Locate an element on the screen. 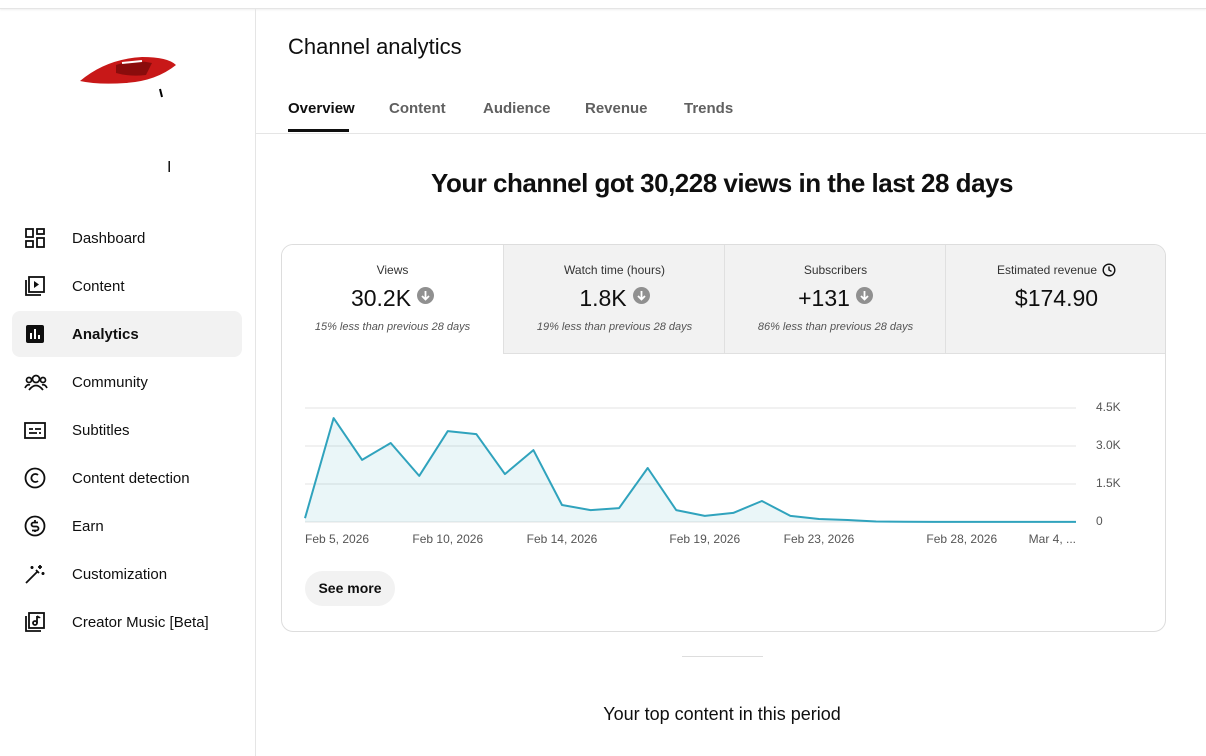 This screenshot has height=756, width=1206. channel-name: I is located at coordinates (169, 167).